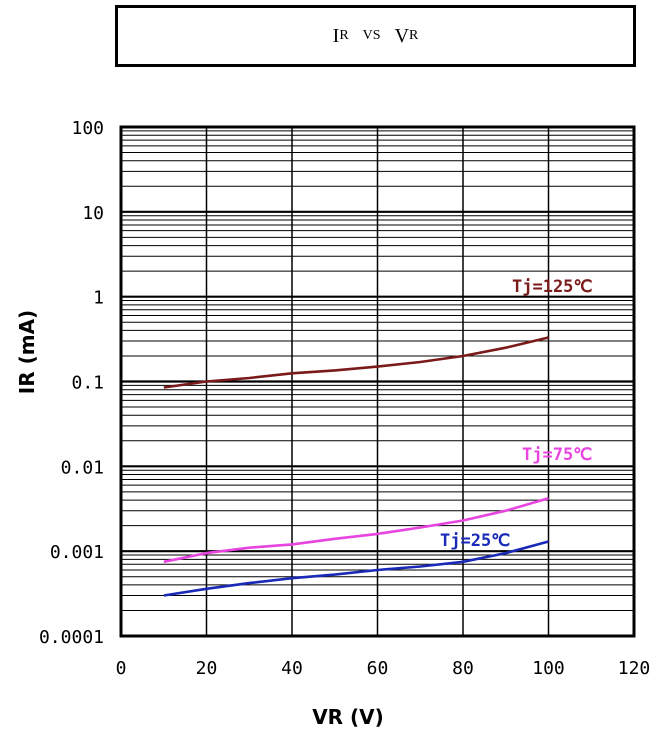 Image resolution: width=667 pixels, height=729 pixels. Describe the element at coordinates (77, 552) in the screenshot. I see `y-tick-label: 0.001` at that location.